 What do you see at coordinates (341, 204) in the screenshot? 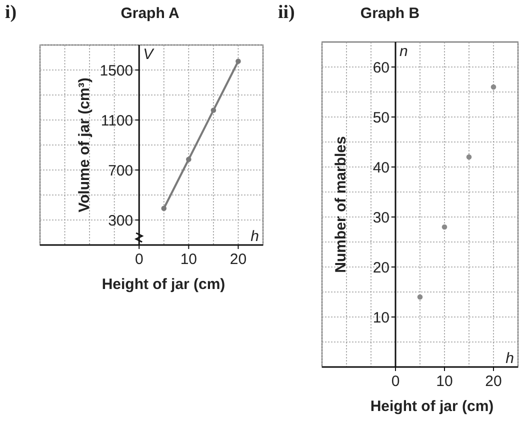
I see `y-axis-title: Number of marbles` at bounding box center [341, 204].